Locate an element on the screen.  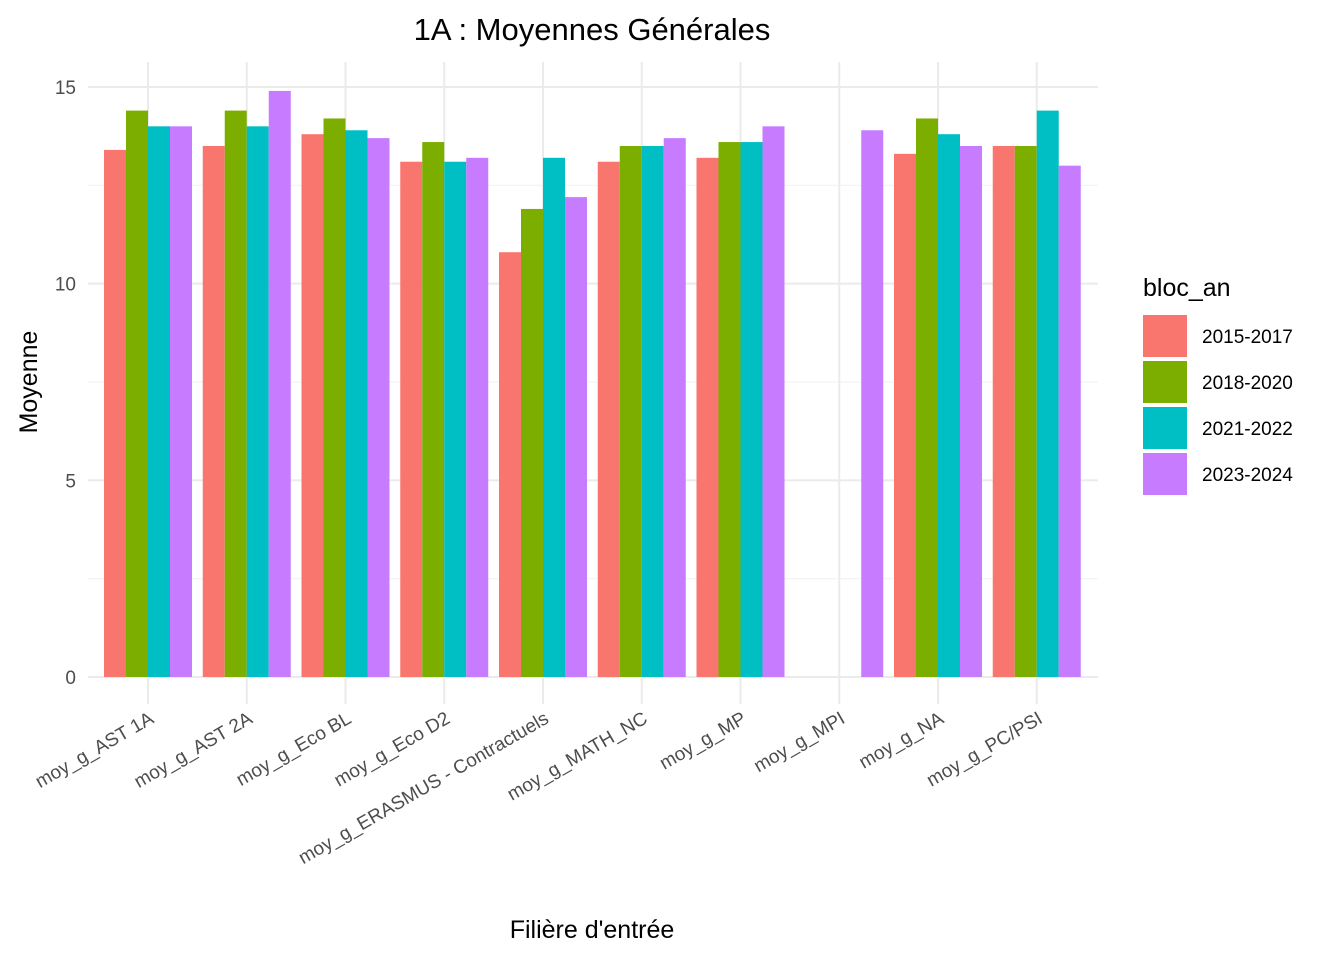
y-tick-label: 0 is located at coordinates (70, 678).